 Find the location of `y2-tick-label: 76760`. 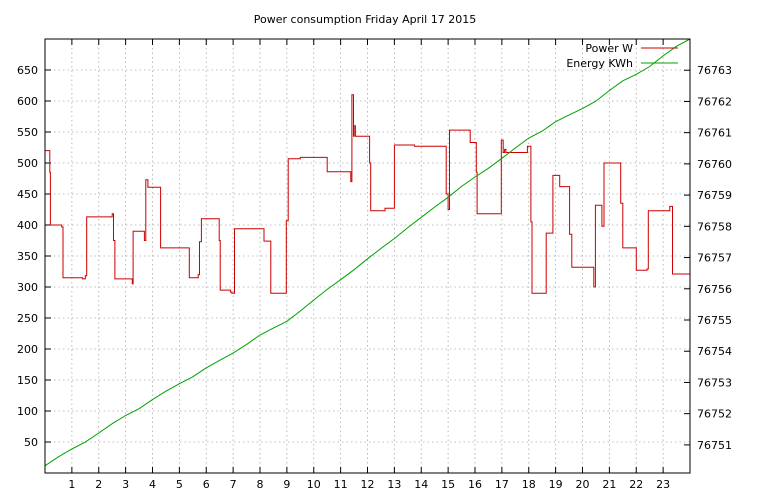

y2-tick-label: 76760 is located at coordinates (714, 164).